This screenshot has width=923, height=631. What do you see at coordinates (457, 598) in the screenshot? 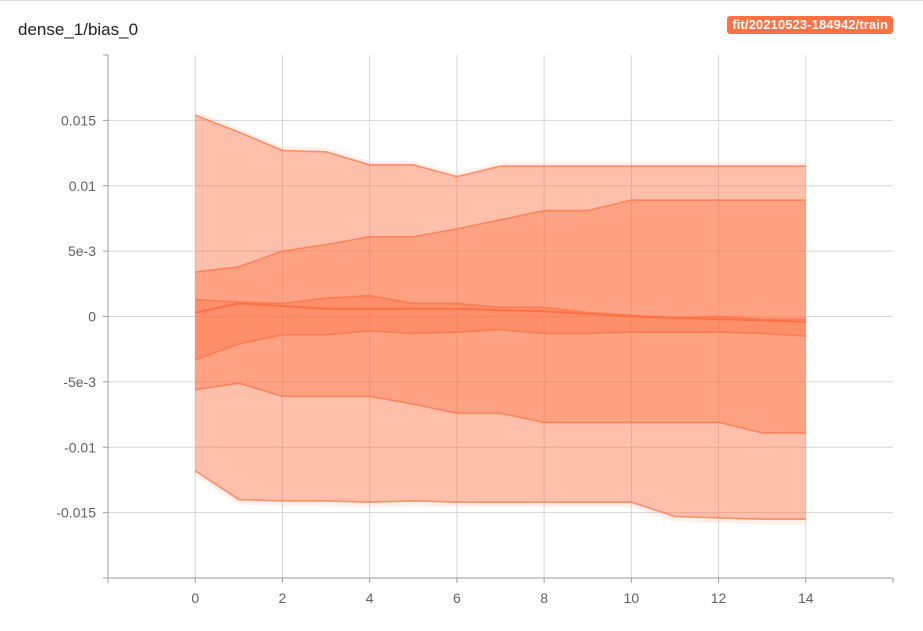
I see `x-tick-label: 6` at bounding box center [457, 598].